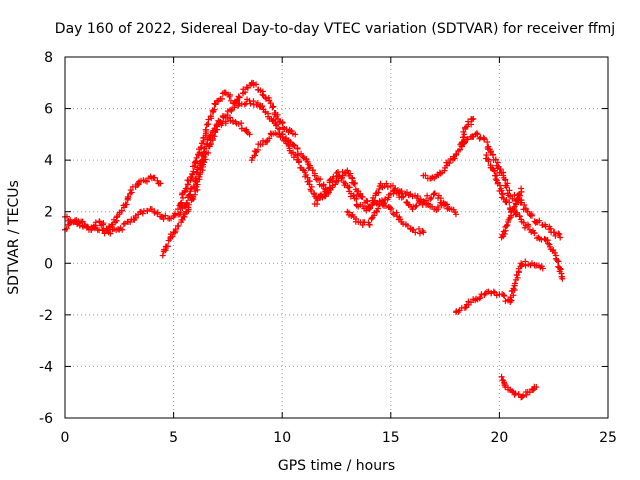 The height and width of the screenshot is (480, 640). Describe the element at coordinates (339, 438) in the screenshot. I see `x-tick-labels: 0 5 10 15 20 25` at that location.